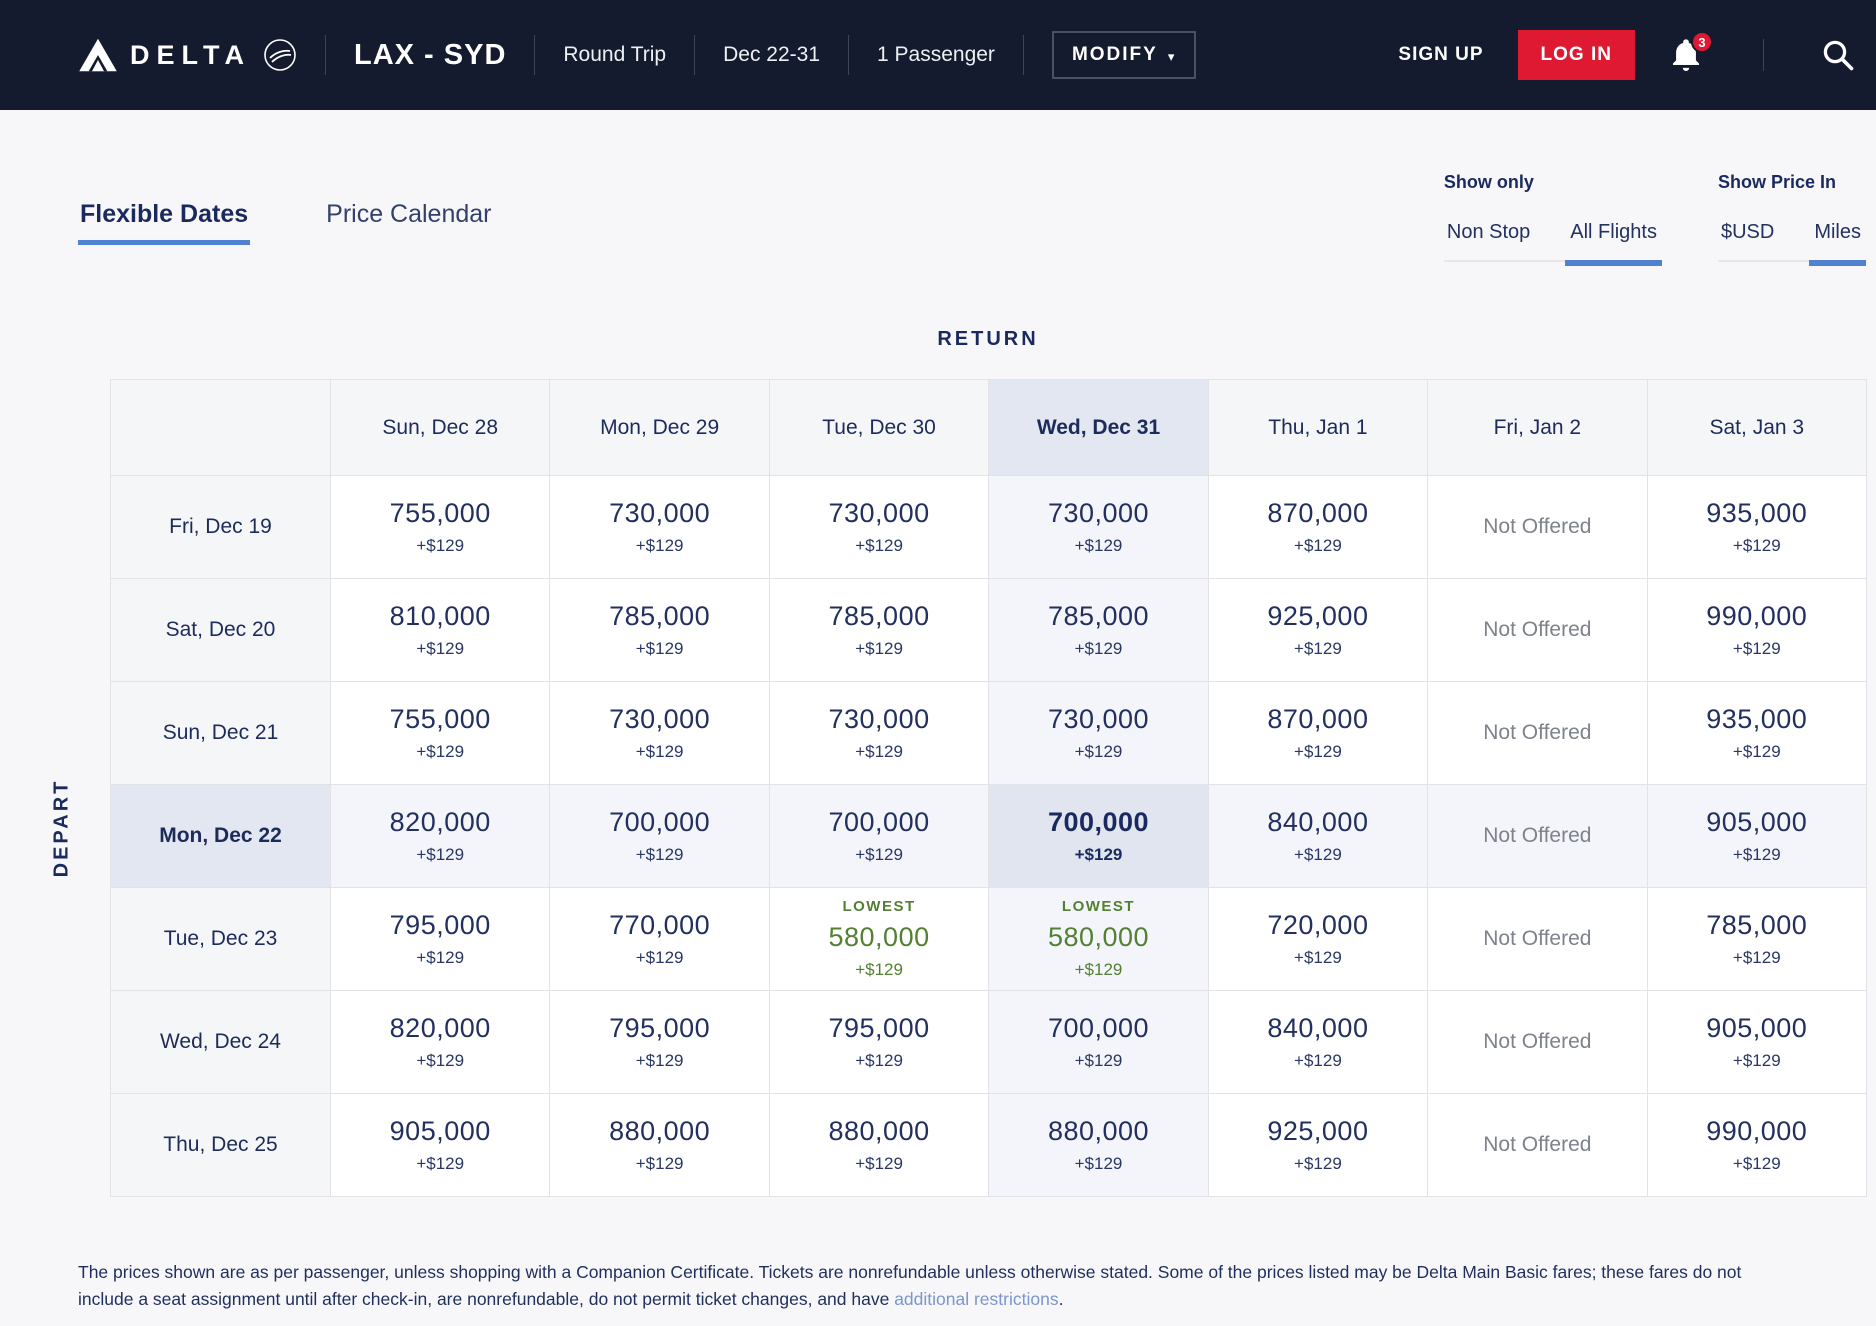 The image size is (1876, 1326). Describe the element at coordinates (221, 836) in the screenshot. I see `depart-date-header: Mon, Dec 22` at that location.